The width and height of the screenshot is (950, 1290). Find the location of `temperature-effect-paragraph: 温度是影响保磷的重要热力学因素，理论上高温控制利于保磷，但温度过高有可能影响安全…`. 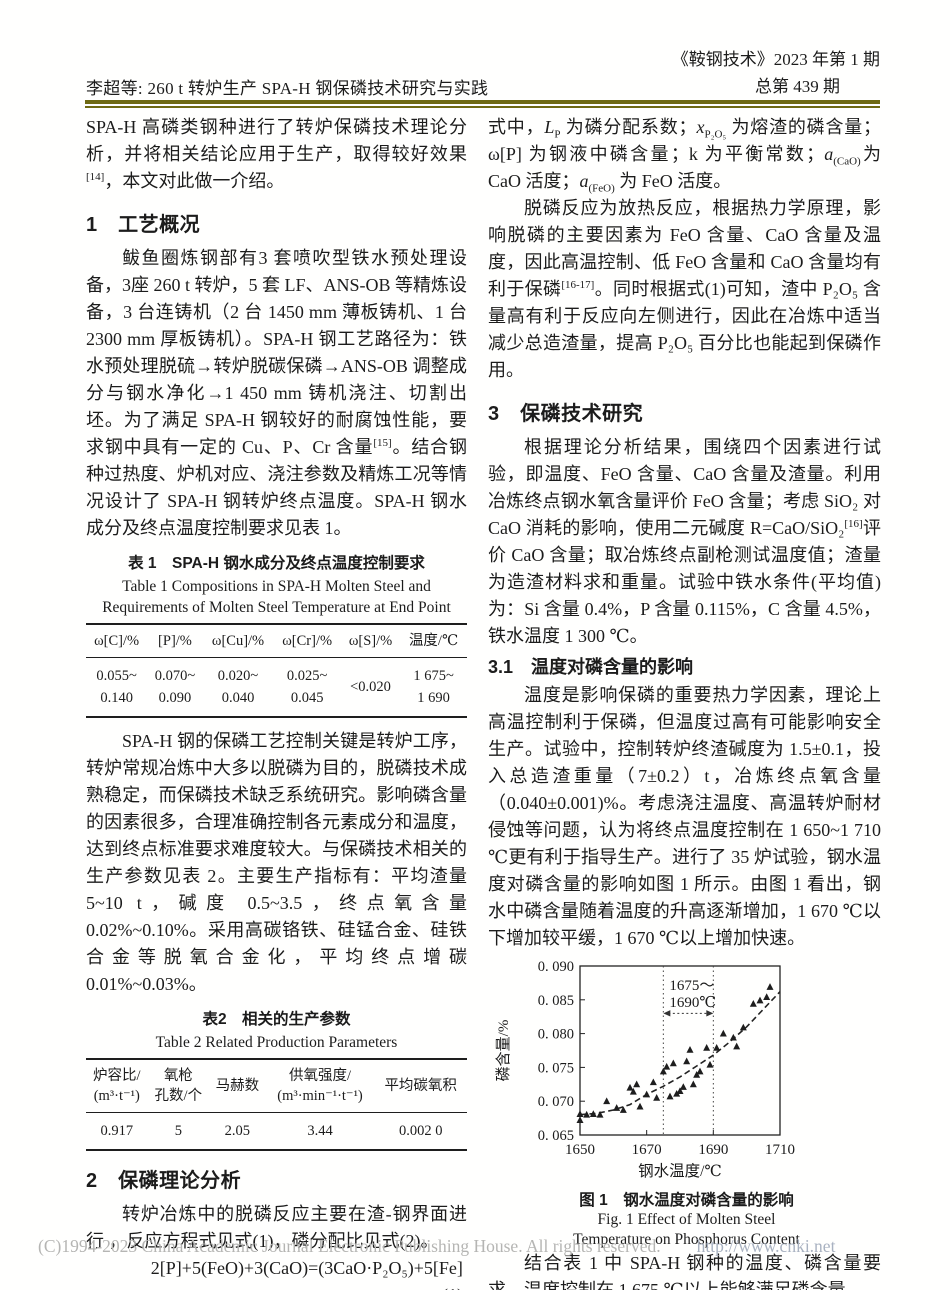

temperature-effect-paragraph: 温度是影响保磷的重要热力学因素，理论上高温控制利于保磷，但温度过高有可能影响安全… is located at coordinates (684, 816).